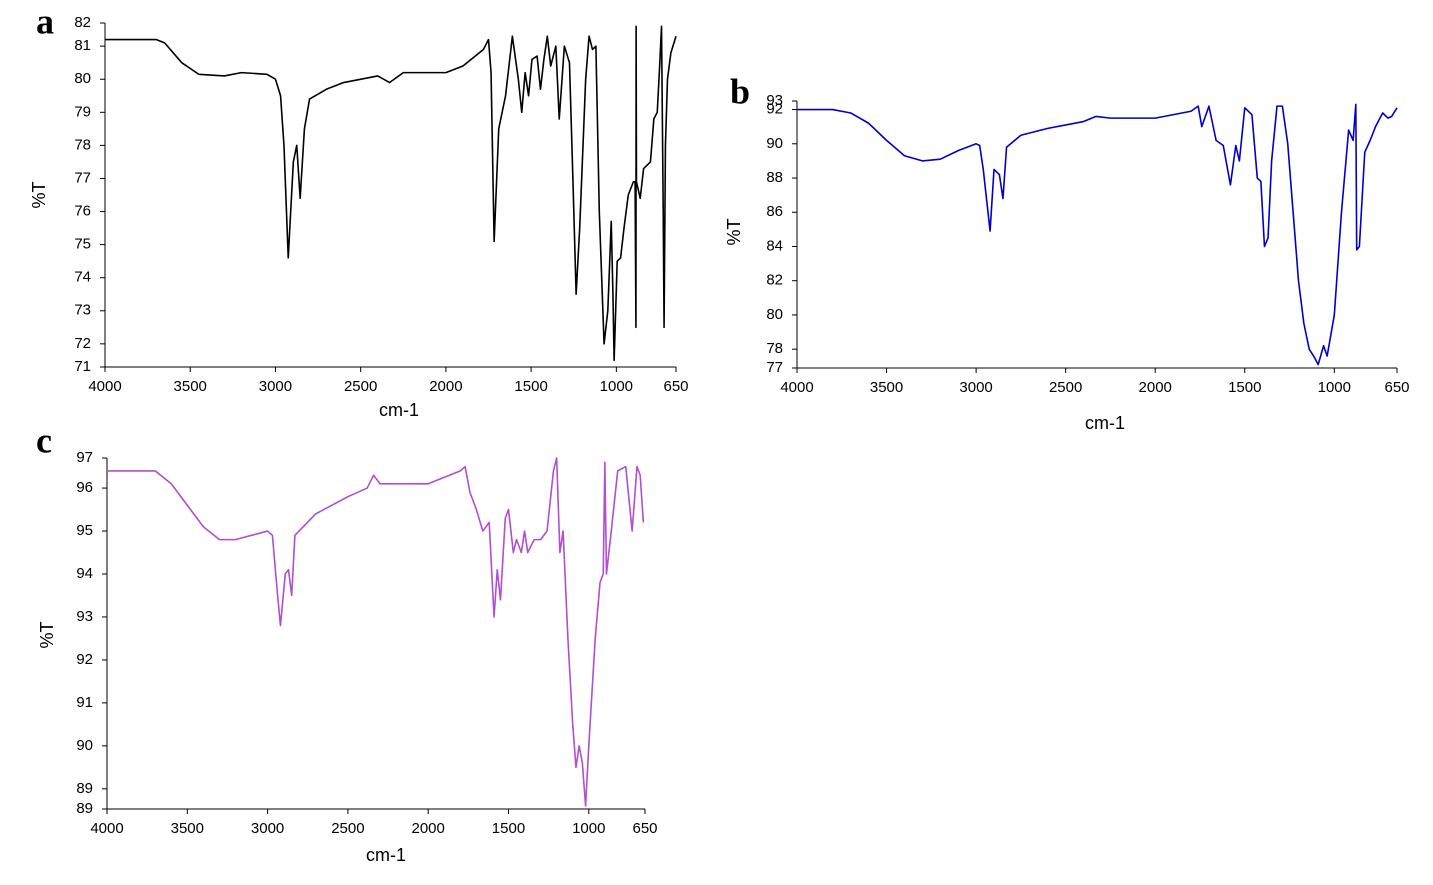  Describe the element at coordinates (82, 366) in the screenshot. I see `y-tick-label: 71` at that location.